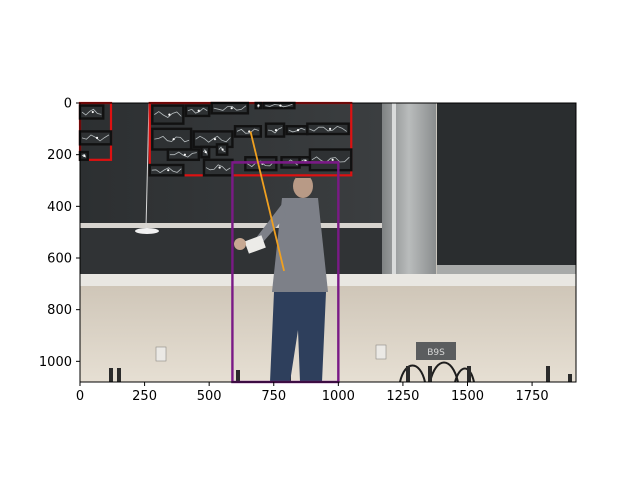 The width and height of the screenshot is (640, 480). Describe the element at coordinates (506, 184) in the screenshot. I see `right-chalkboard` at that location.